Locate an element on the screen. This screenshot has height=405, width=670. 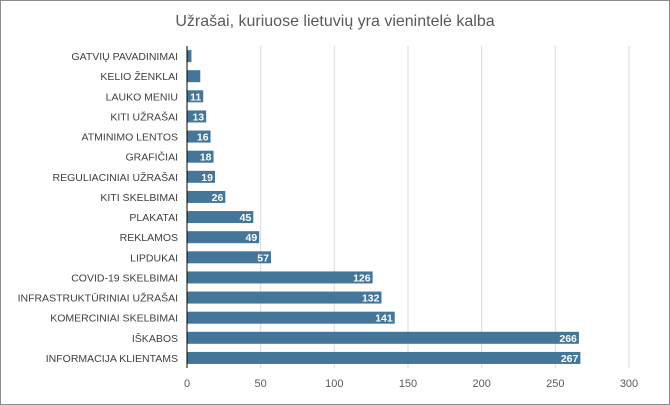
category-label: LIPDUKAI is located at coordinates (154, 258).